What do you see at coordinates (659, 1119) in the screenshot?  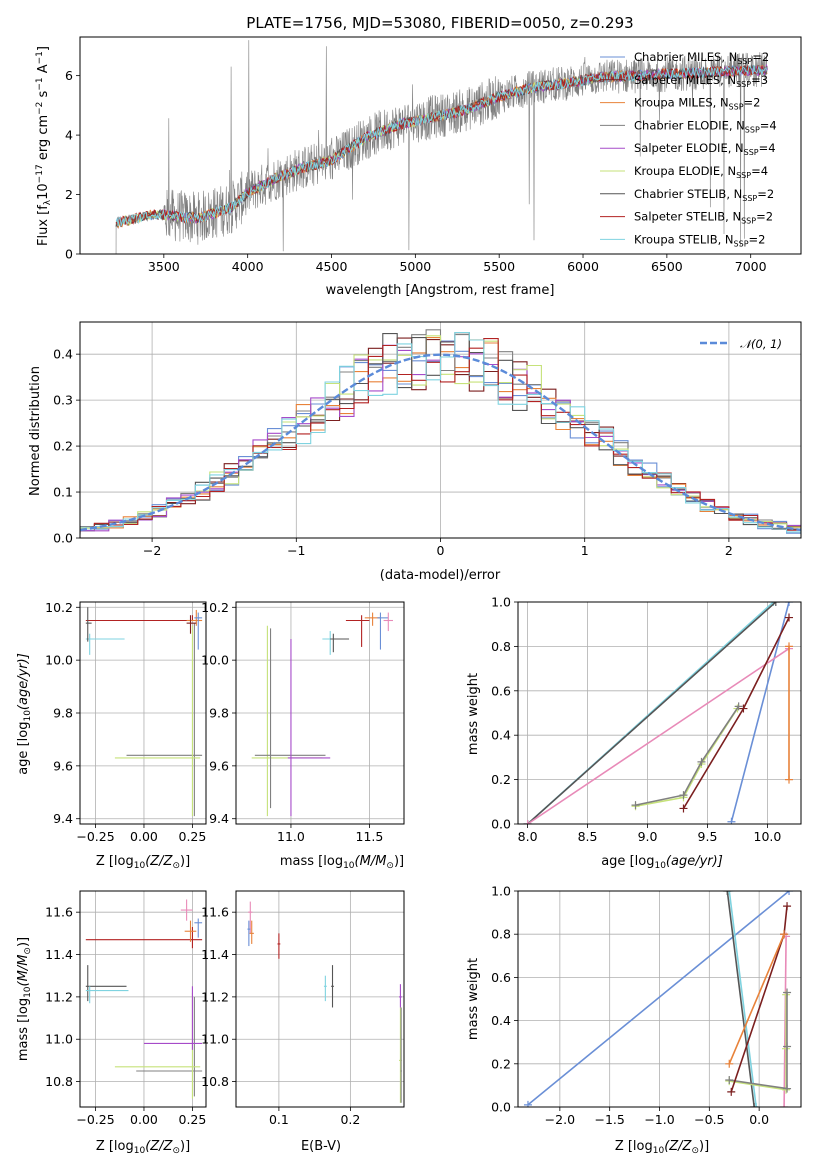 I see `x-tick-label: −1.0` at bounding box center [659, 1119].